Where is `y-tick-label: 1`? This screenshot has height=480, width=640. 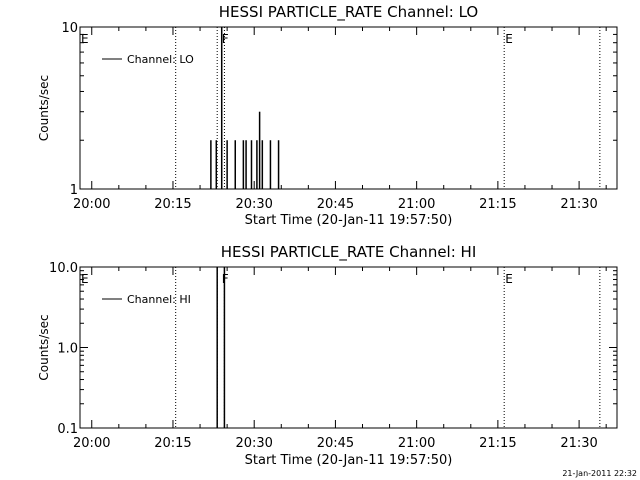 y-tick-label: 1 is located at coordinates (74, 190).